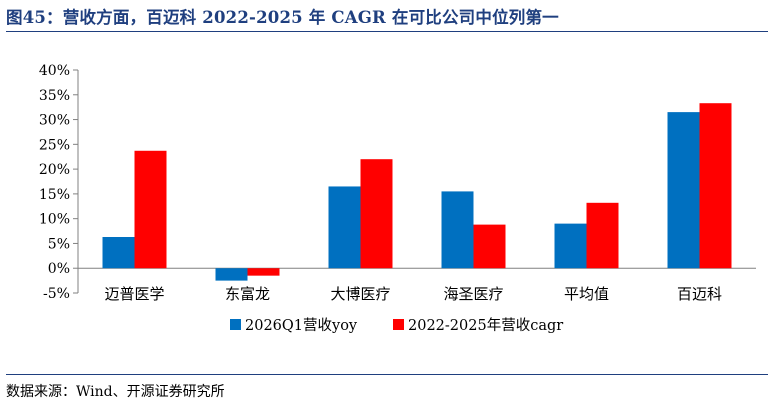 The width and height of the screenshot is (774, 406). I want to click on y-tick-label: 10%, so click(54, 220).